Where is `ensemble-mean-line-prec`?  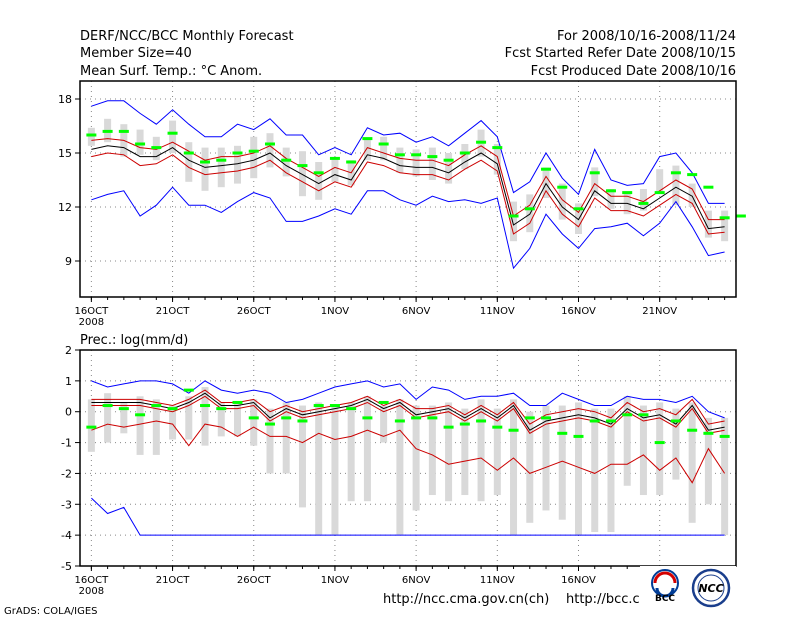
ensemble-mean-line-prec is located at coordinates (408, 411).